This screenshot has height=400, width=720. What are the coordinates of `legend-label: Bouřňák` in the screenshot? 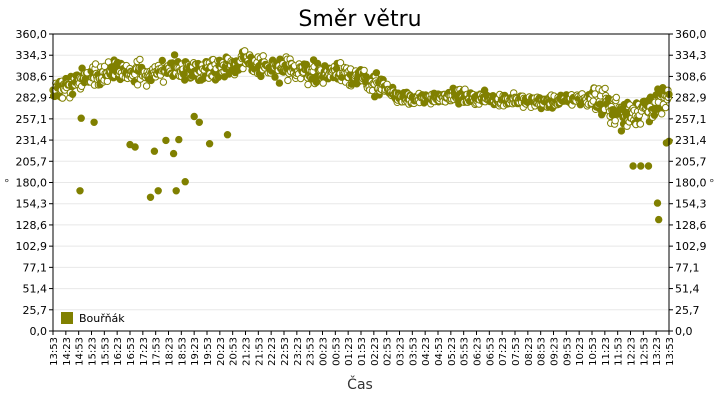 It's located at (102, 318).